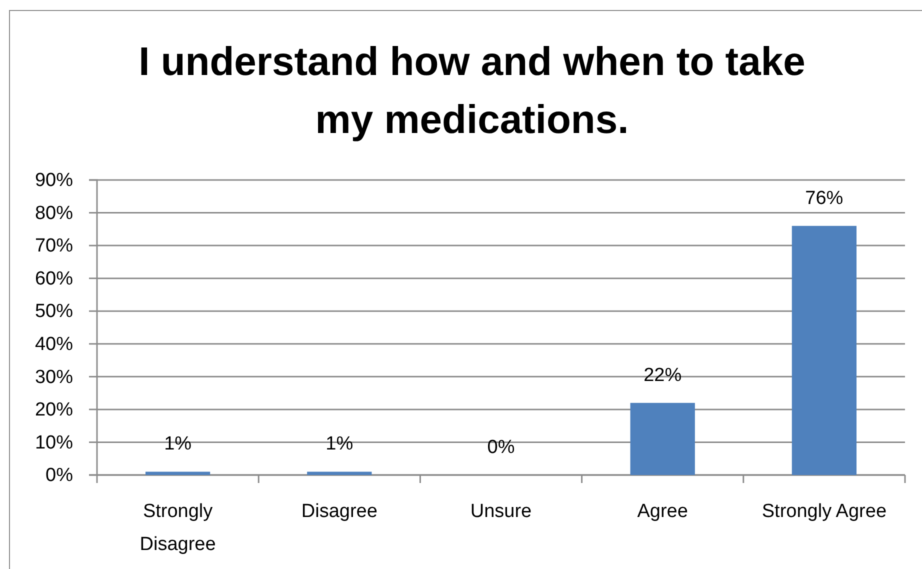 This screenshot has height=569, width=922. What do you see at coordinates (501, 447) in the screenshot?
I see `data-label: 0%` at bounding box center [501, 447].